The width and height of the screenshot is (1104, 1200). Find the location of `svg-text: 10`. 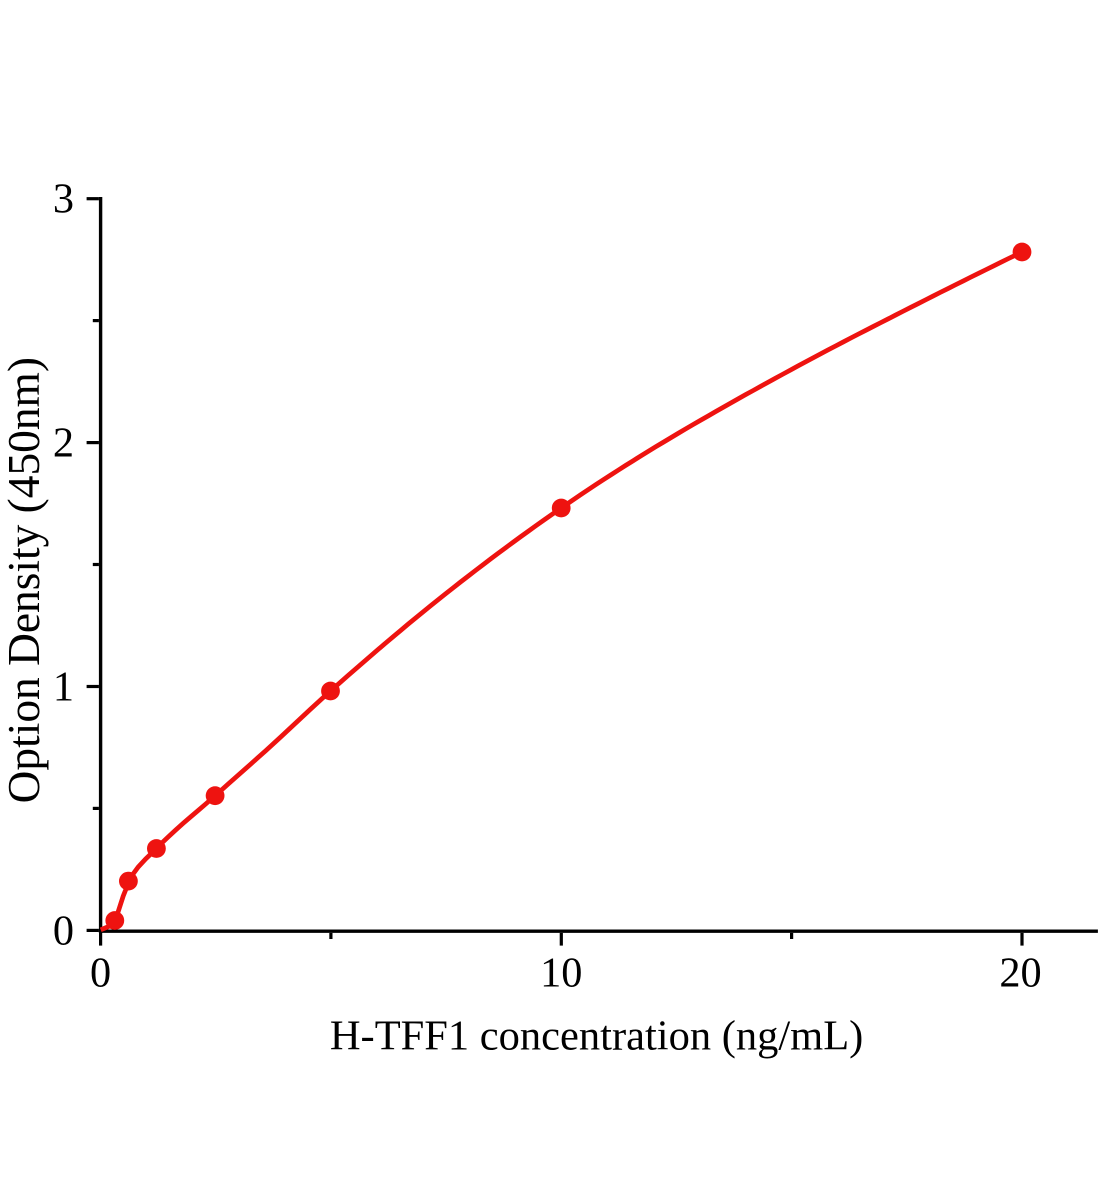

svg-text: 10 is located at coordinates (561, 972).